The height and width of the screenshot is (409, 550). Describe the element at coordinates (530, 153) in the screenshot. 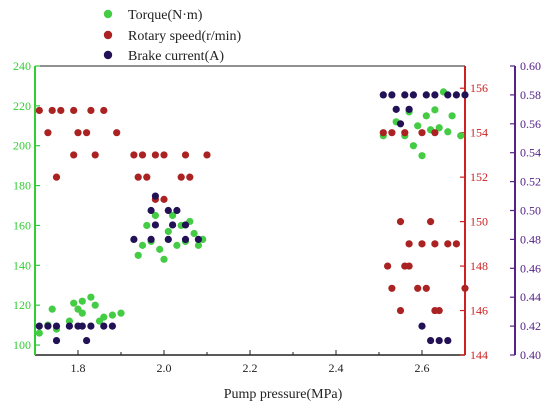

I see `current-tick-label: 0.54` at that location.